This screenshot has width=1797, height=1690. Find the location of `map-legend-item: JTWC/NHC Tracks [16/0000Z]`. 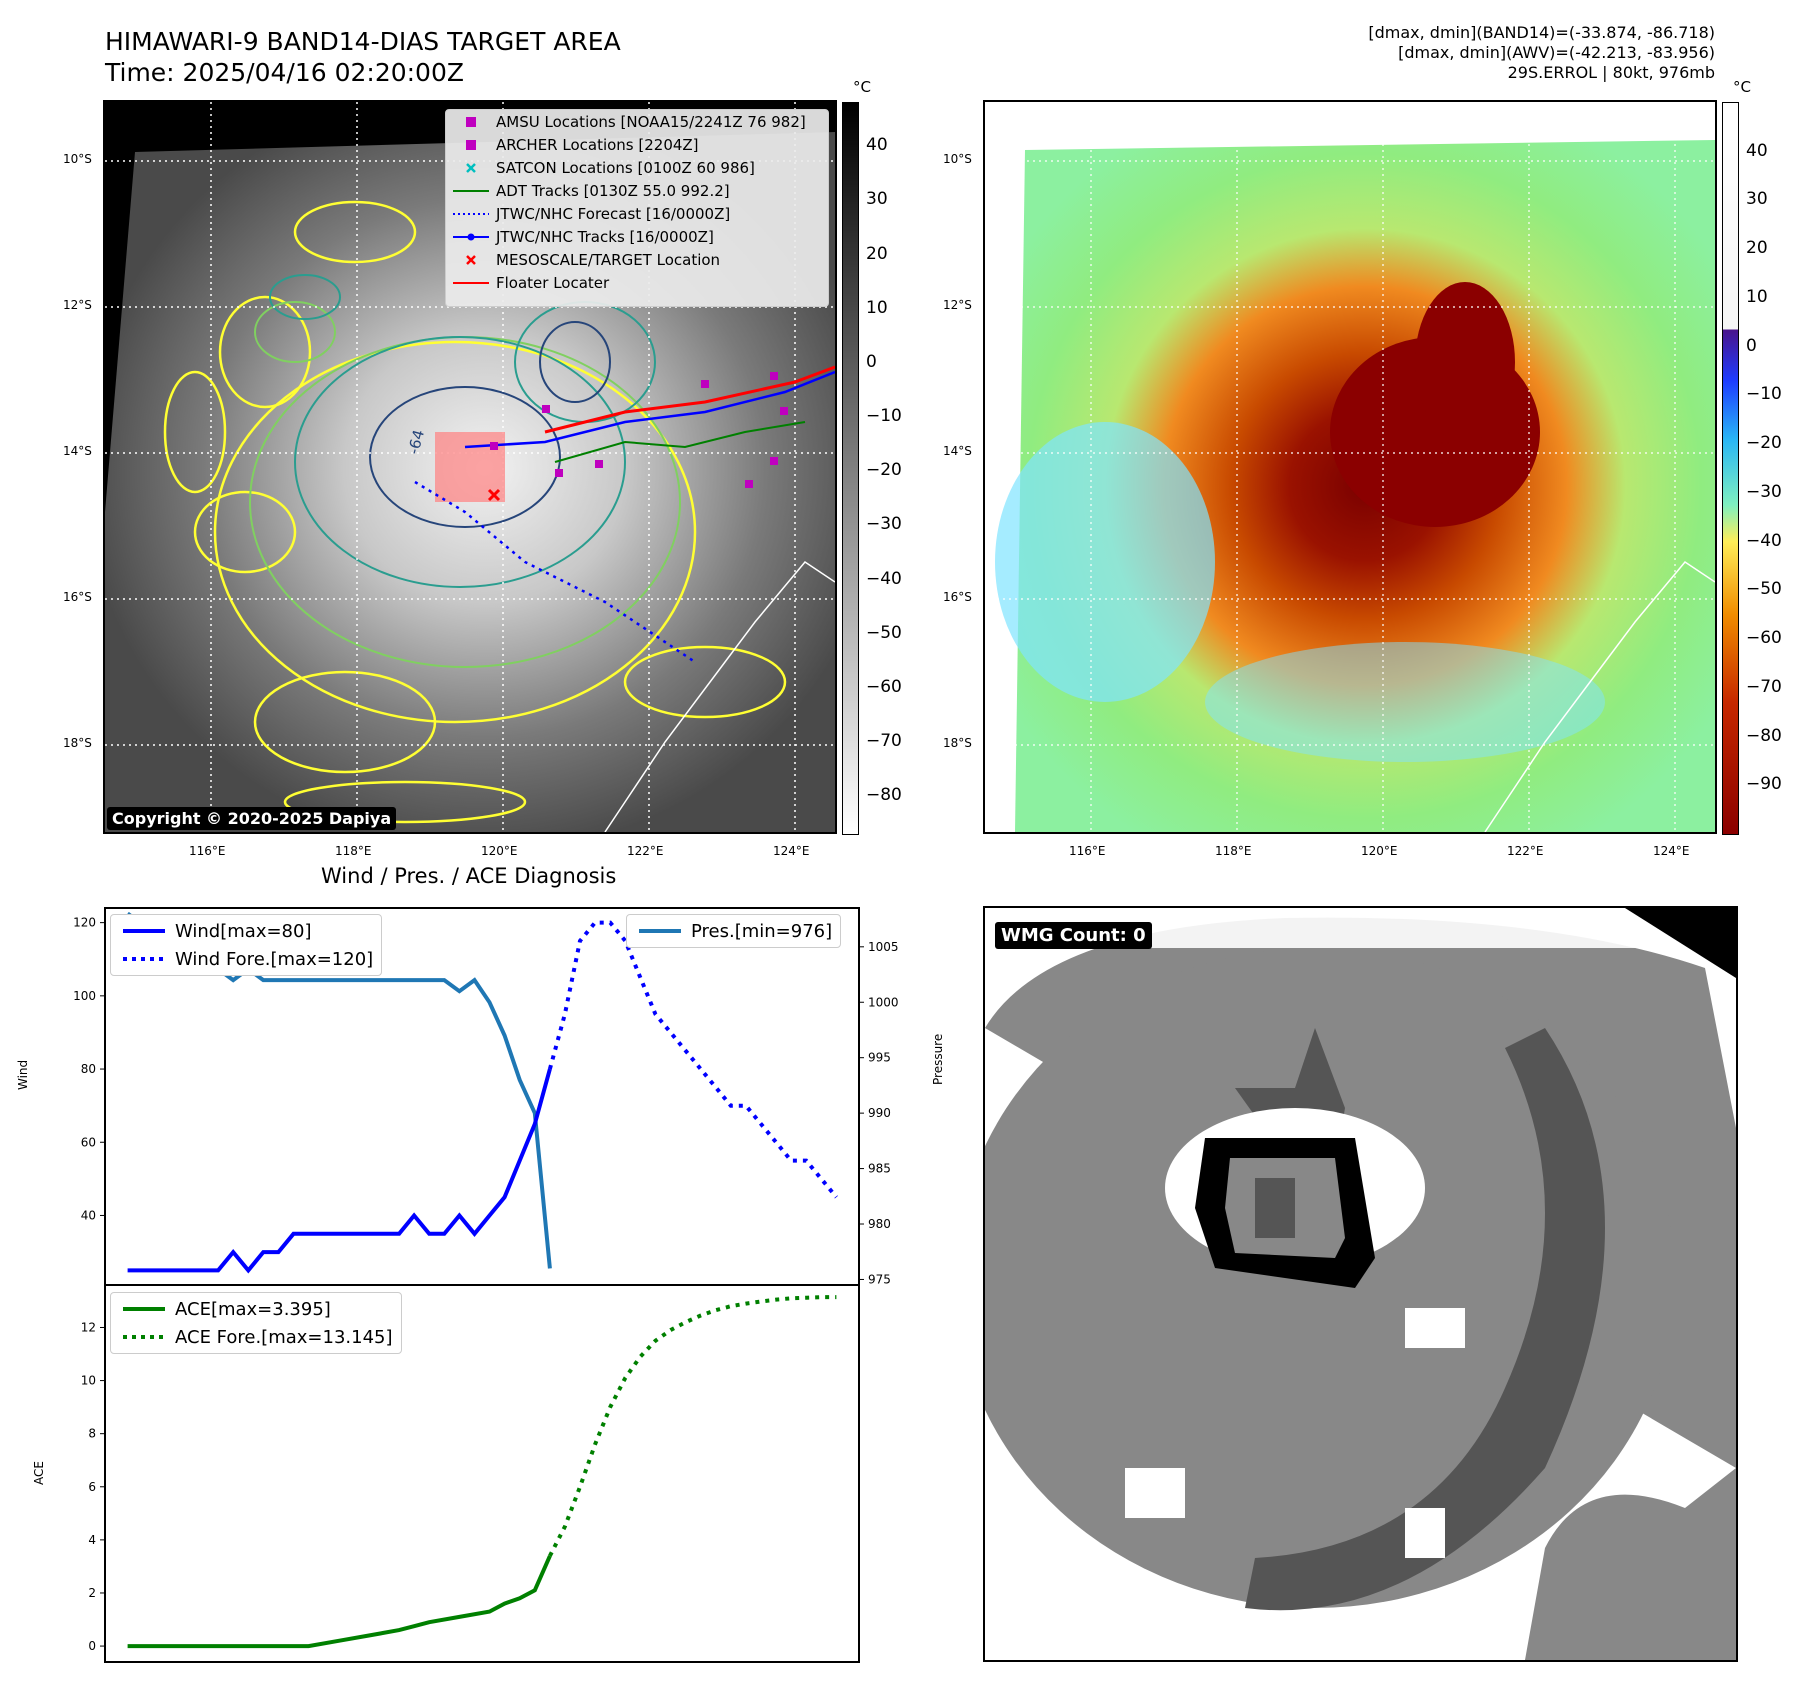

map-legend-item: JTWC/NHC Tracks [16/0000Z] is located at coordinates (637, 236).